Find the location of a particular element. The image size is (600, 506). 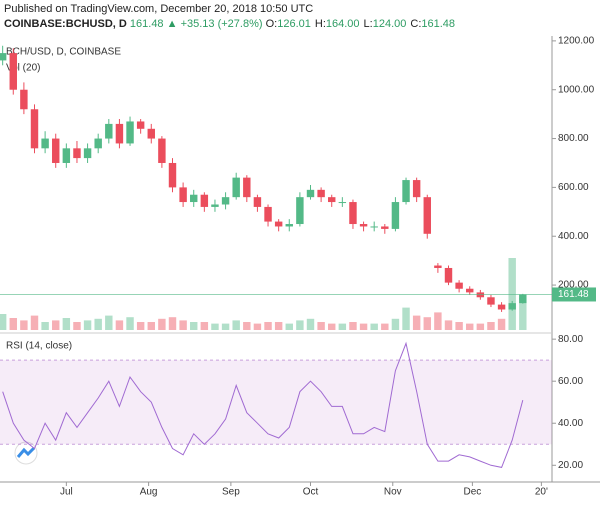

ohlc-value: 124.00 is located at coordinates (389, 24).